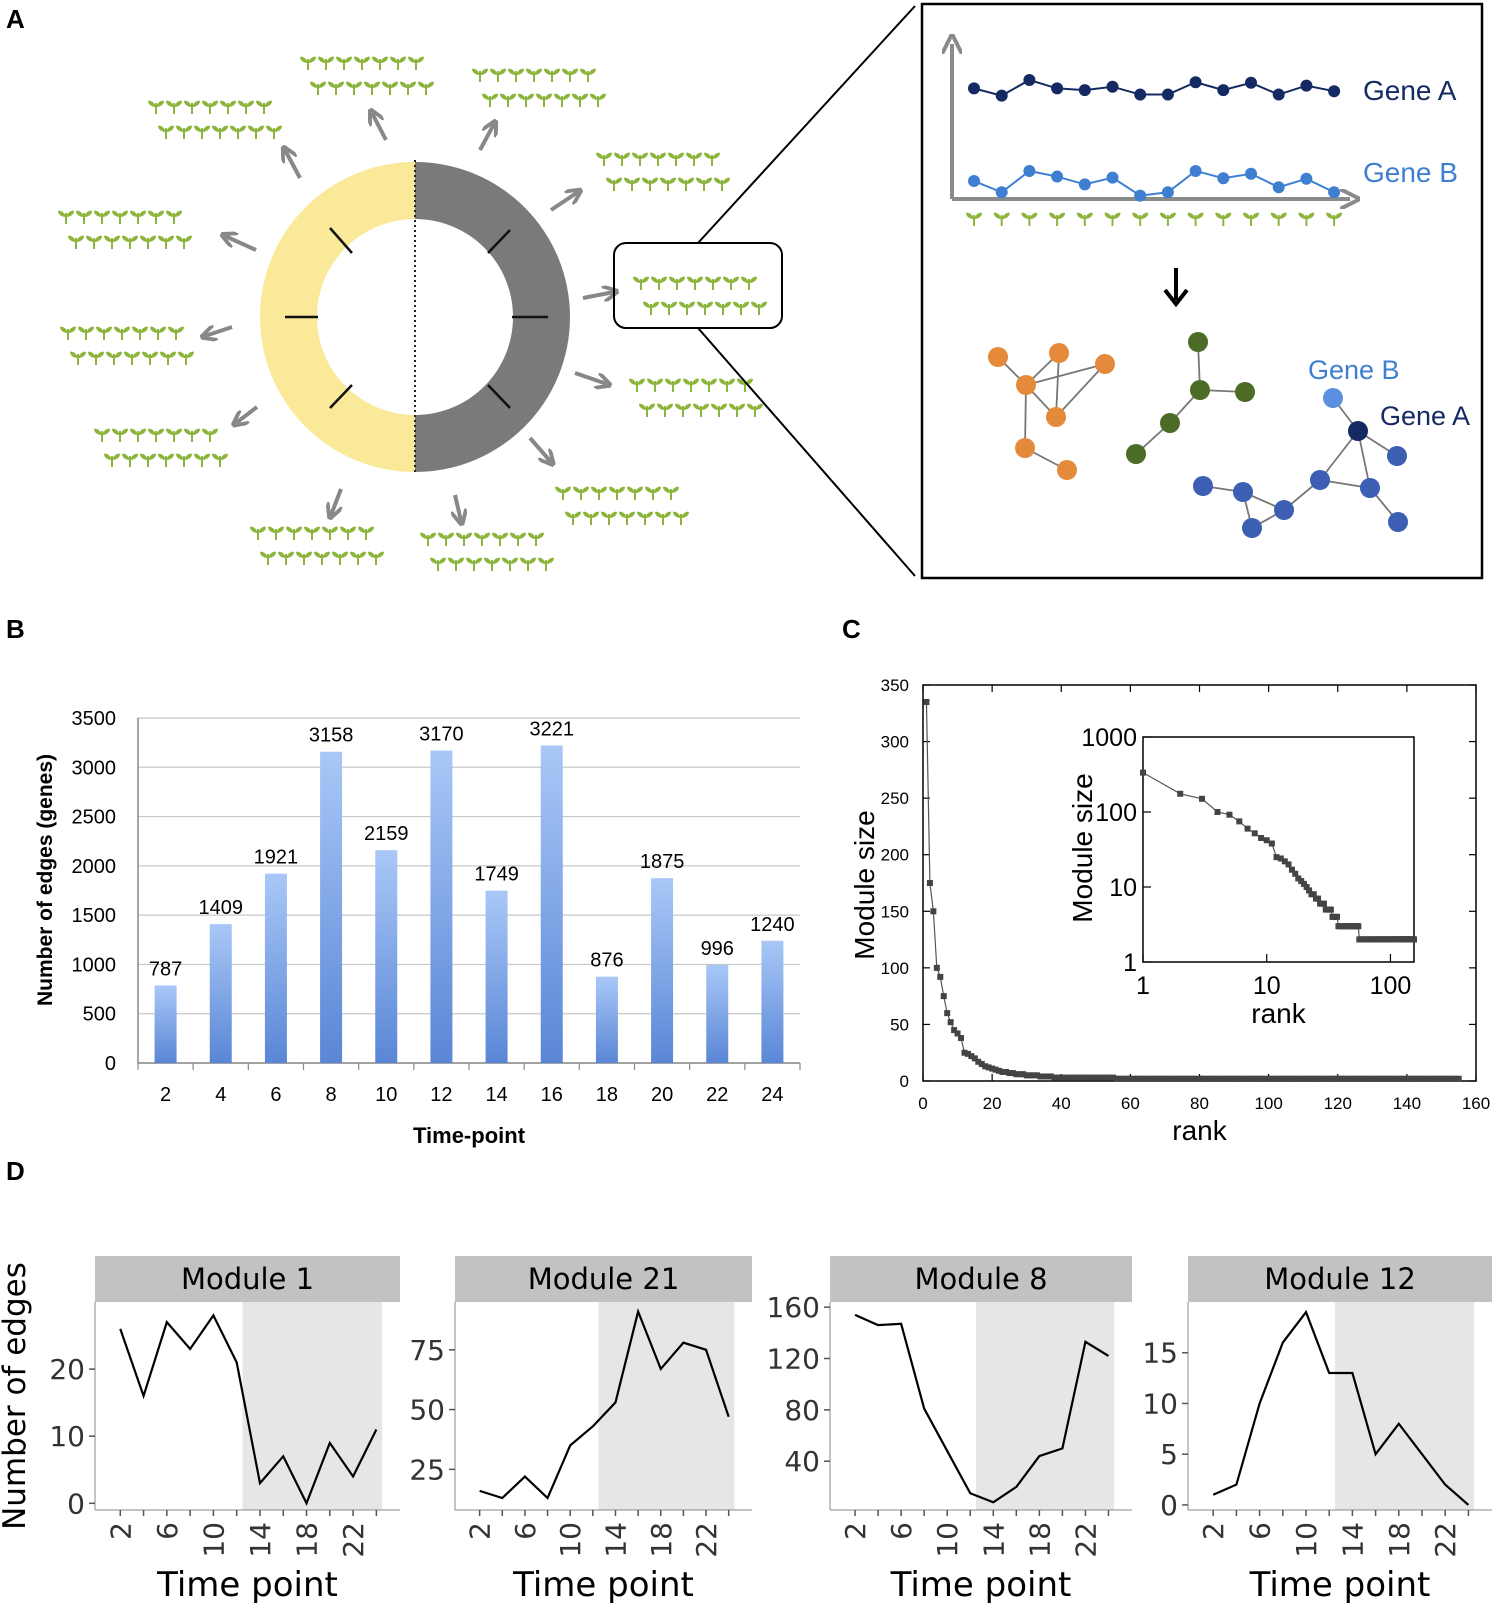 The height and width of the screenshot is (1606, 1502). Describe the element at coordinates (427, 1410) in the screenshot. I see `y-tick-label: 50` at that location.